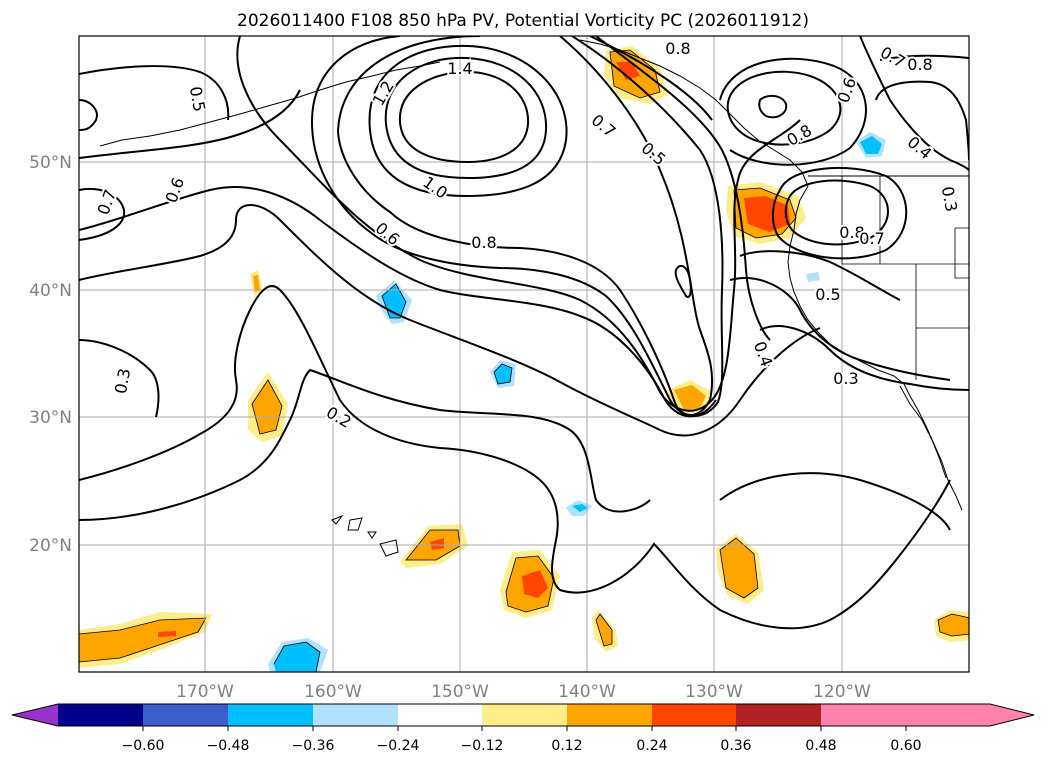 The image size is (1047, 765). Describe the element at coordinates (88, 115) in the screenshot. I see `pv-contour-0.5-northwest` at that location.